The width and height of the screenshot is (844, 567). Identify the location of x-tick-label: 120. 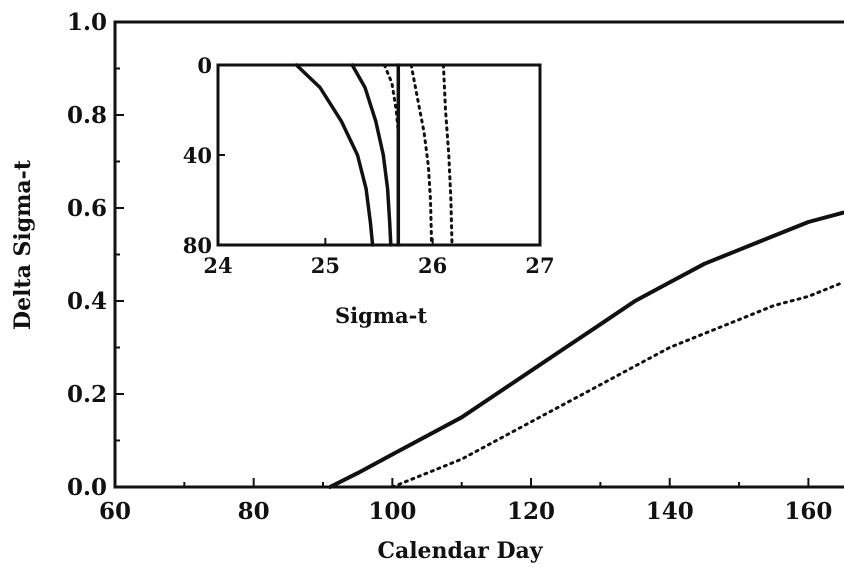
(531, 511).